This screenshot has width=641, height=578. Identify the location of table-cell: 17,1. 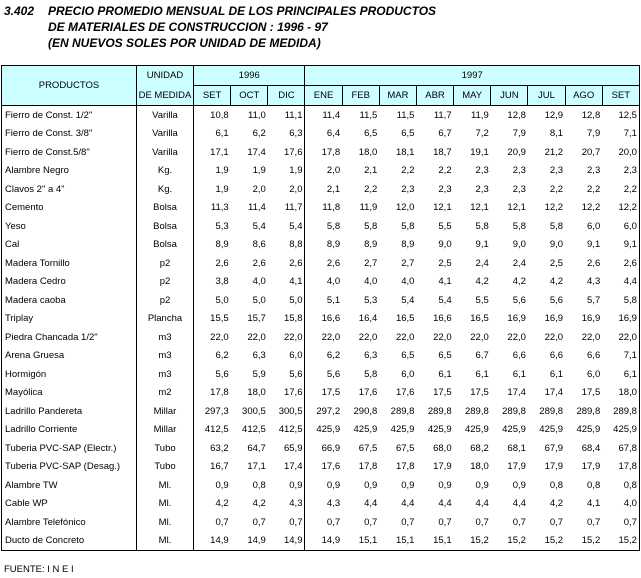
(211, 152).